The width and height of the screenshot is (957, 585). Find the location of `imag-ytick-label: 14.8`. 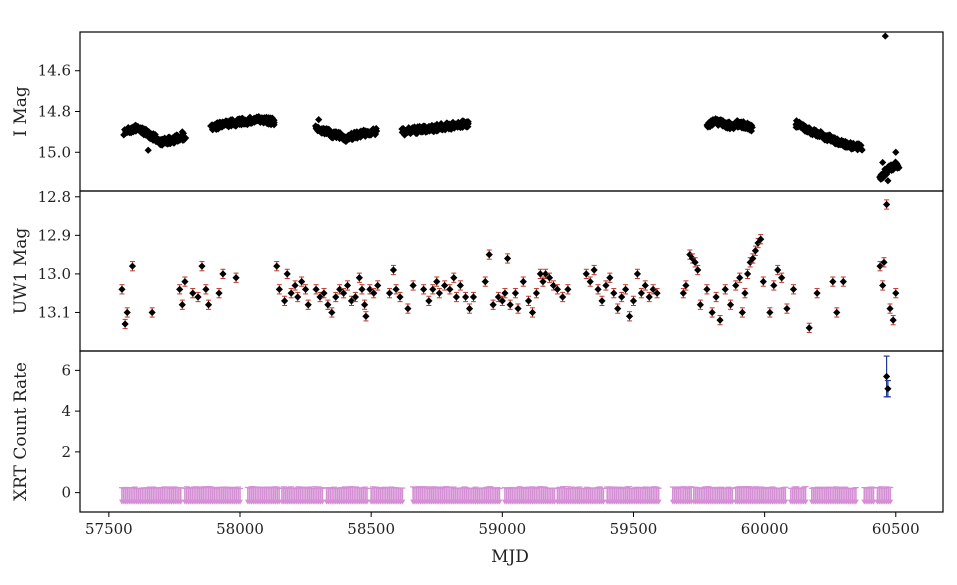

imag-ytick-label: 14.8 is located at coordinates (54, 112).